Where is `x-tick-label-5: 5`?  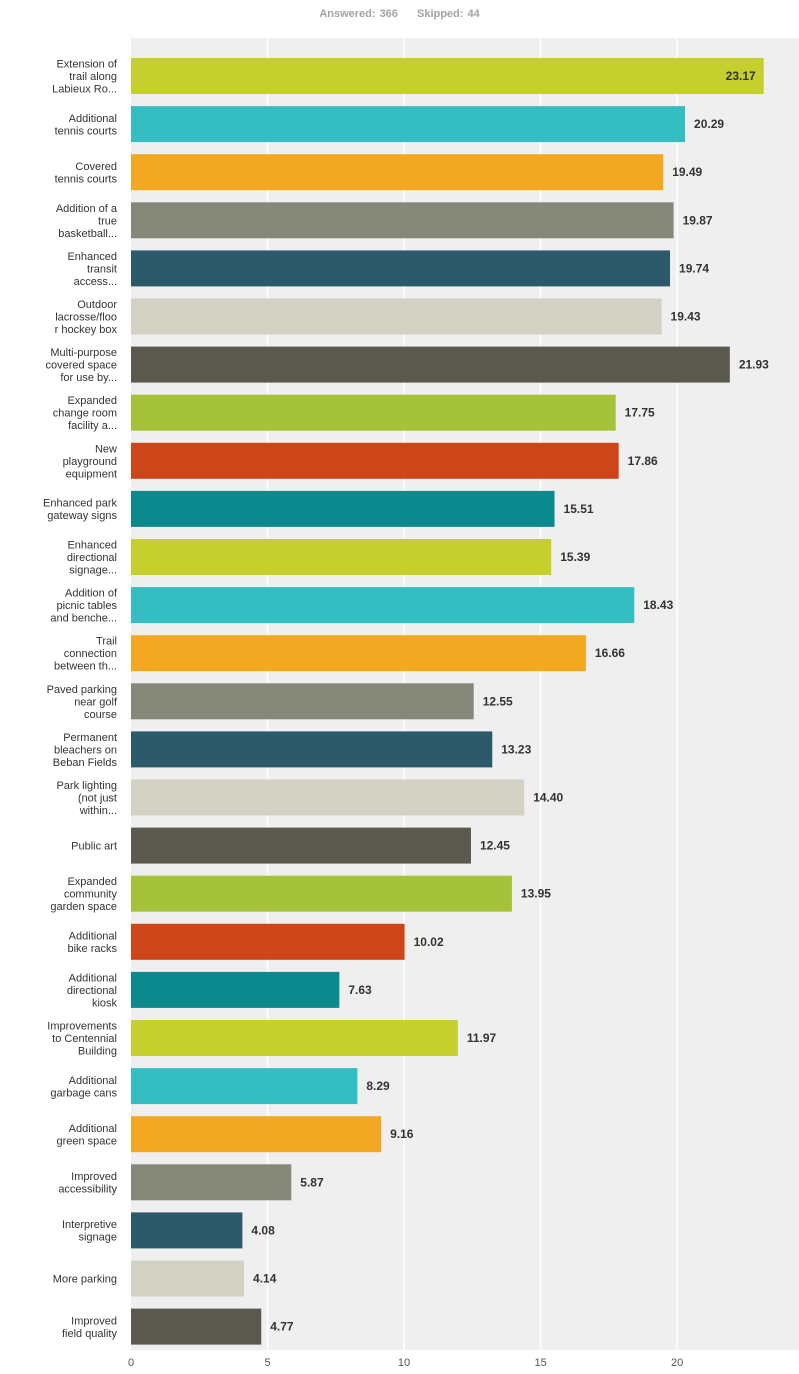
x-tick-label-5: 5 is located at coordinates (267, 1363).